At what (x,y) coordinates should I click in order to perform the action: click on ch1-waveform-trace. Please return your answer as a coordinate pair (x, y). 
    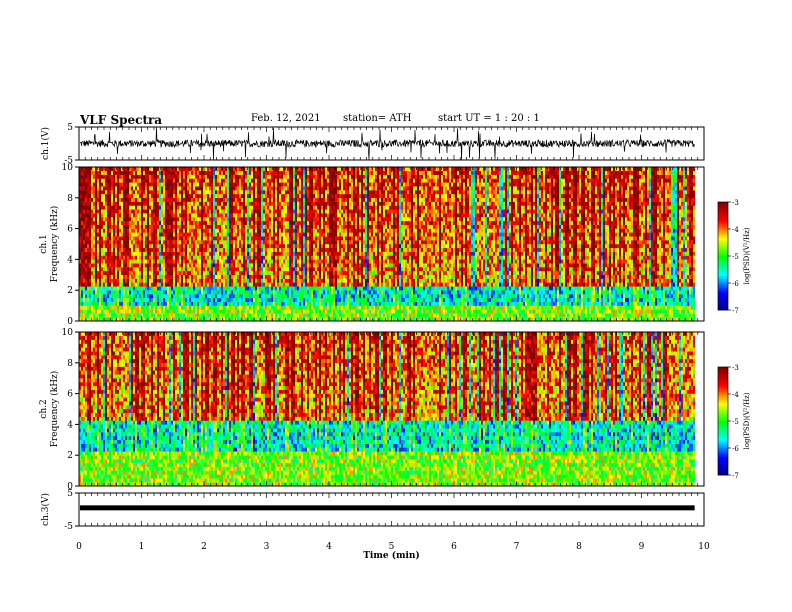
    Looking at the image, I should click on (387, 144).